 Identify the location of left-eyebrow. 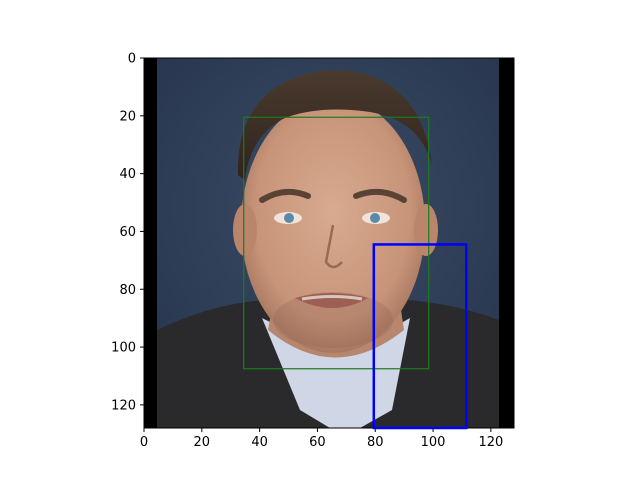
(285, 195).